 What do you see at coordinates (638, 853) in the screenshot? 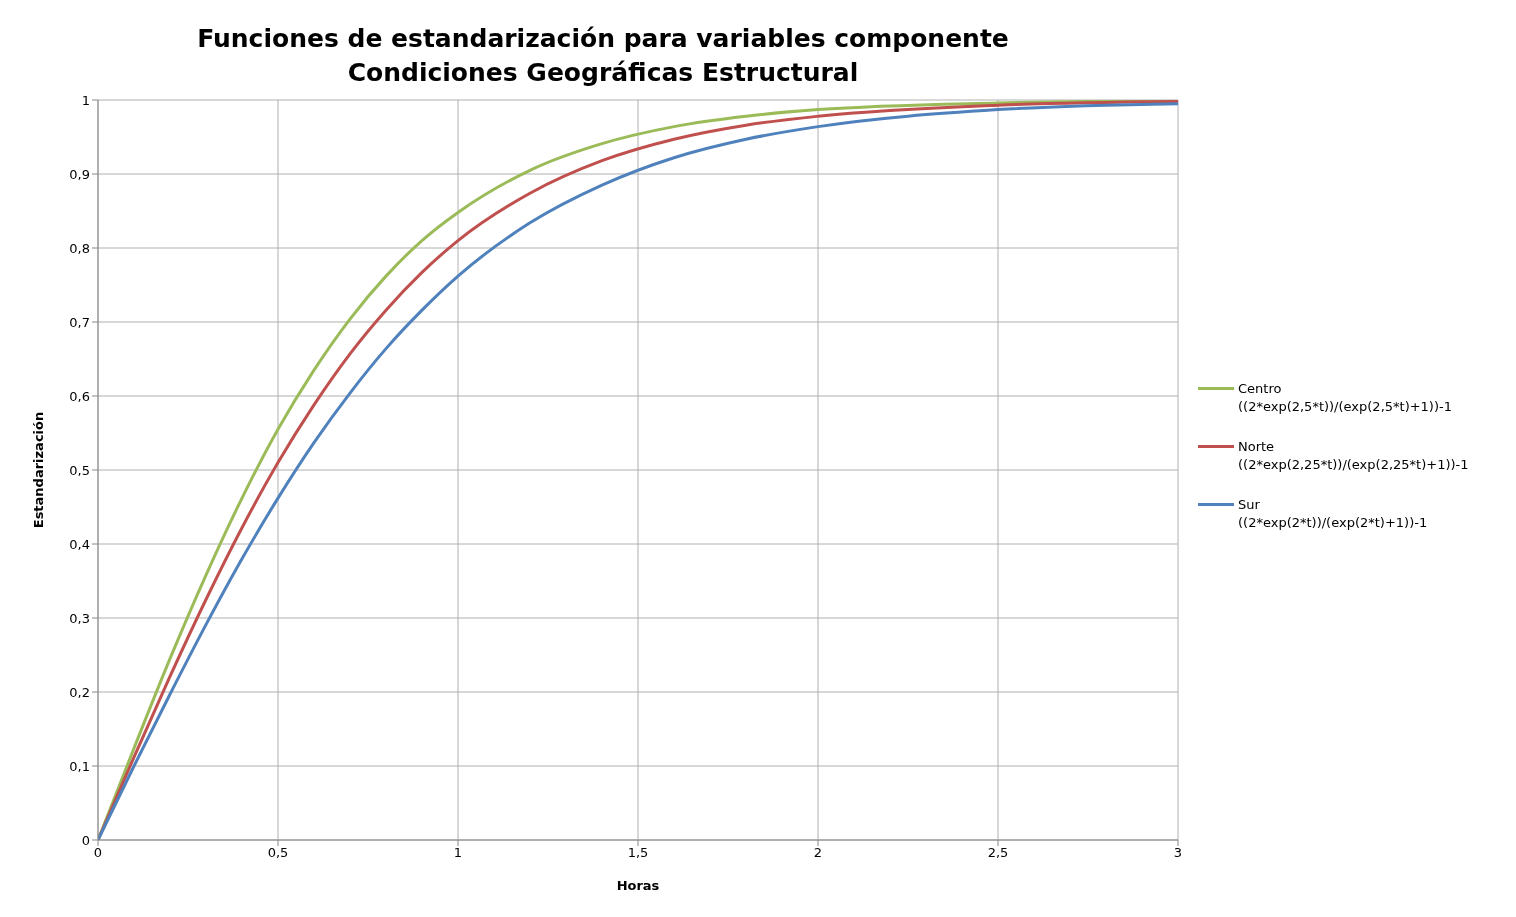
I see `x-tick-label: 1,5` at bounding box center [638, 853].